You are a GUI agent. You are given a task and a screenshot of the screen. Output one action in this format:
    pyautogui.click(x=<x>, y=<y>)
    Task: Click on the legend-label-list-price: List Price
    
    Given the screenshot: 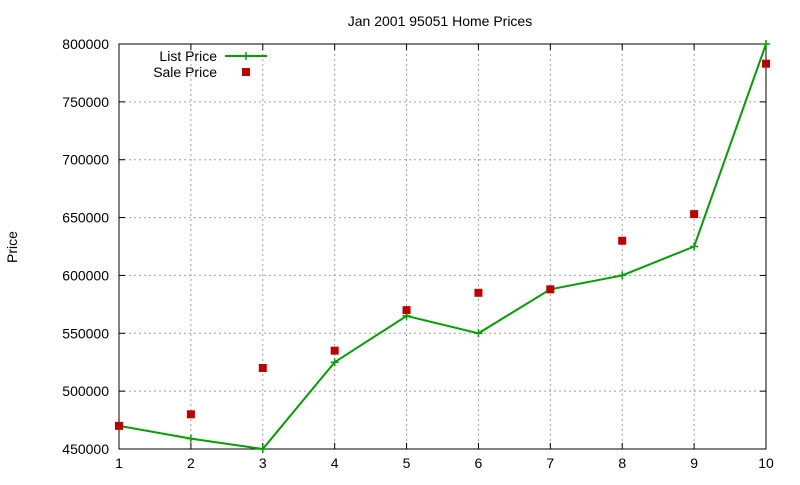 What is the action you would take?
    pyautogui.click(x=188, y=56)
    